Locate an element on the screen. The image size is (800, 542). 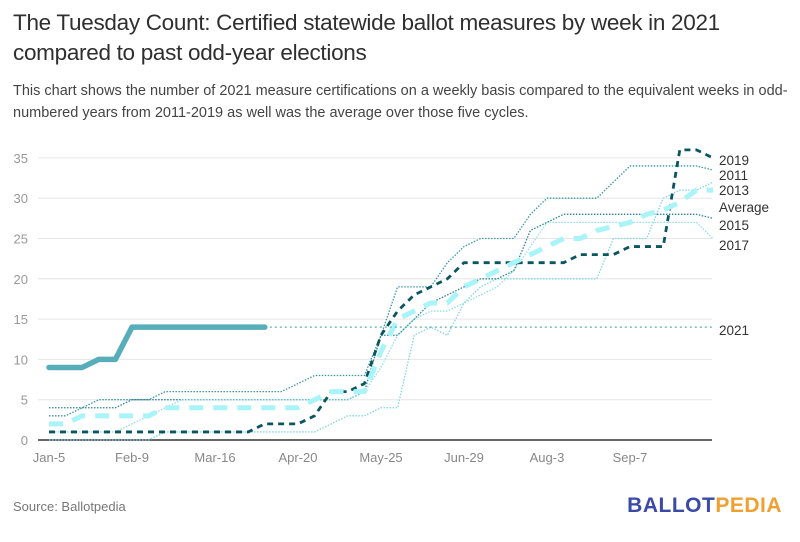
end-label-2013: 2013 is located at coordinates (734, 190).